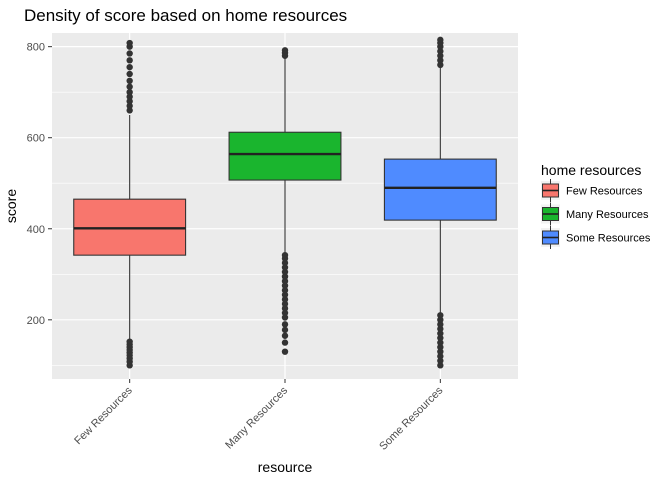 This screenshot has height=480, width=672. I want to click on y-tick-label: 800, so click(36, 48).